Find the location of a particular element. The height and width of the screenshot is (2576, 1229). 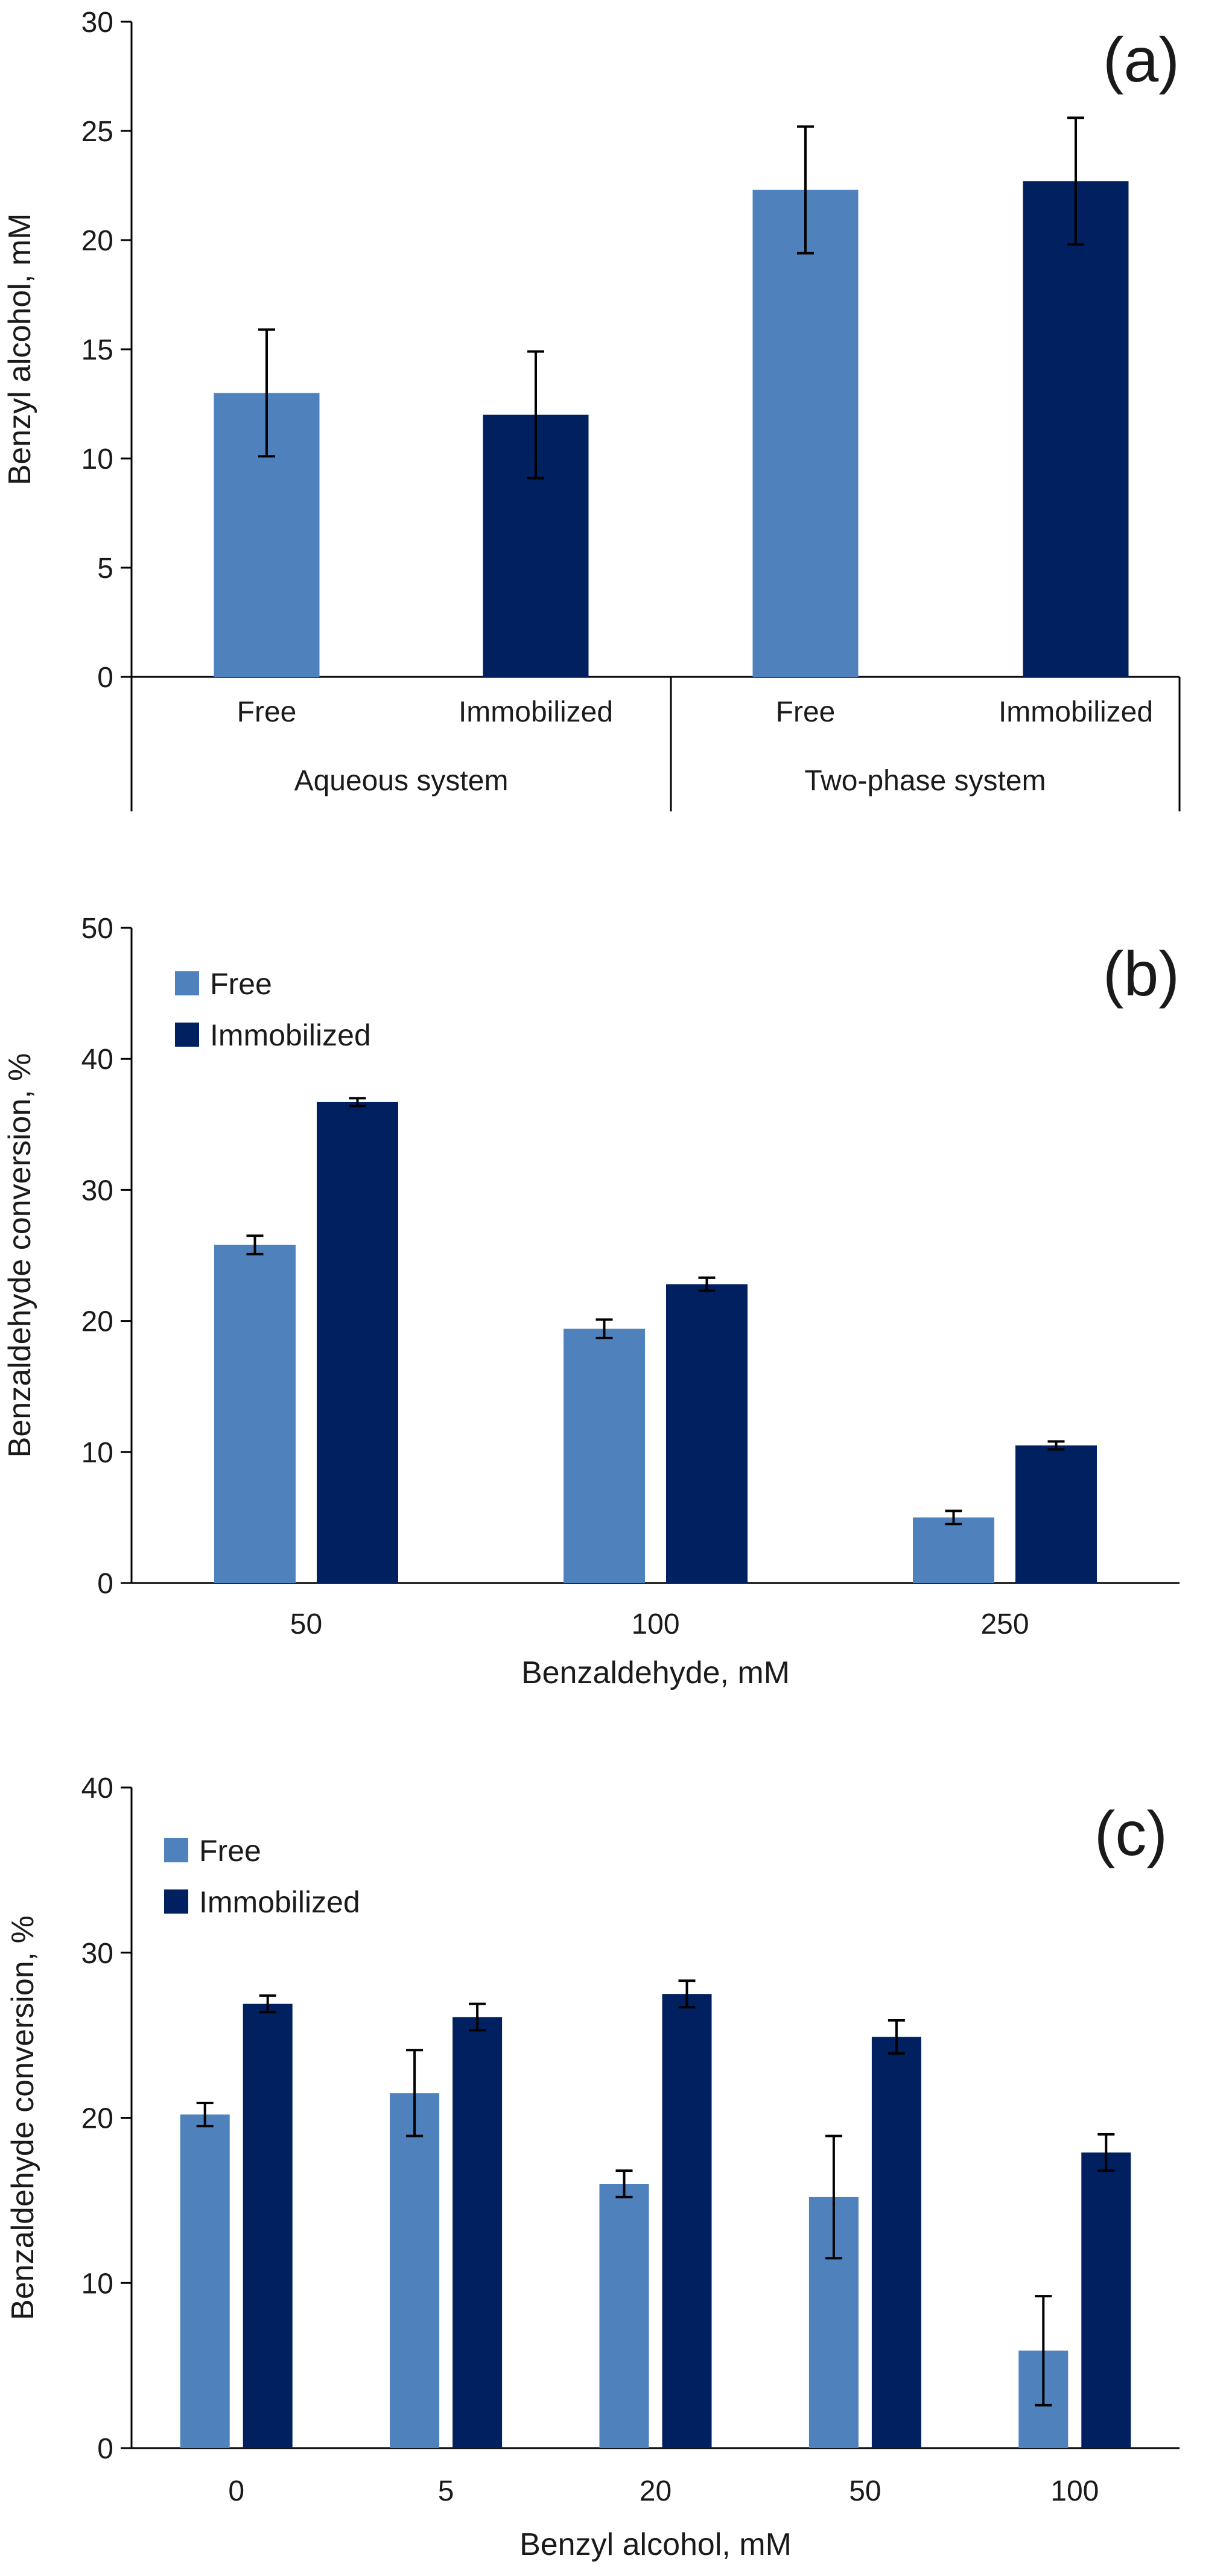

x-axis-title: Benzyl alcohol, mM is located at coordinates (655, 2544).